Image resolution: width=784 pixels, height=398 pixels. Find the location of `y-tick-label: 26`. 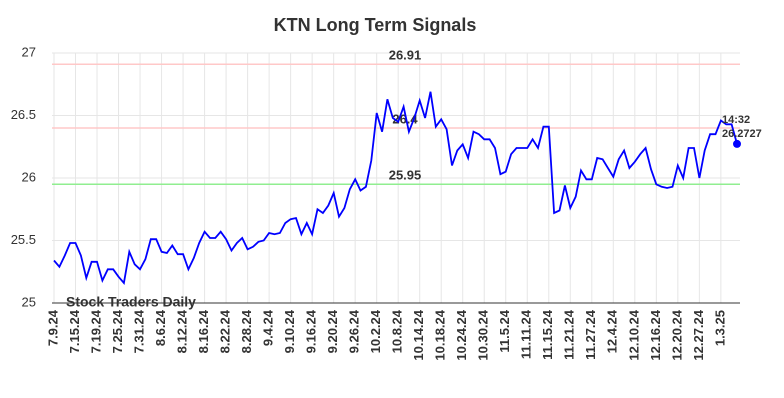

y-tick-label: 26 is located at coordinates (29, 176).